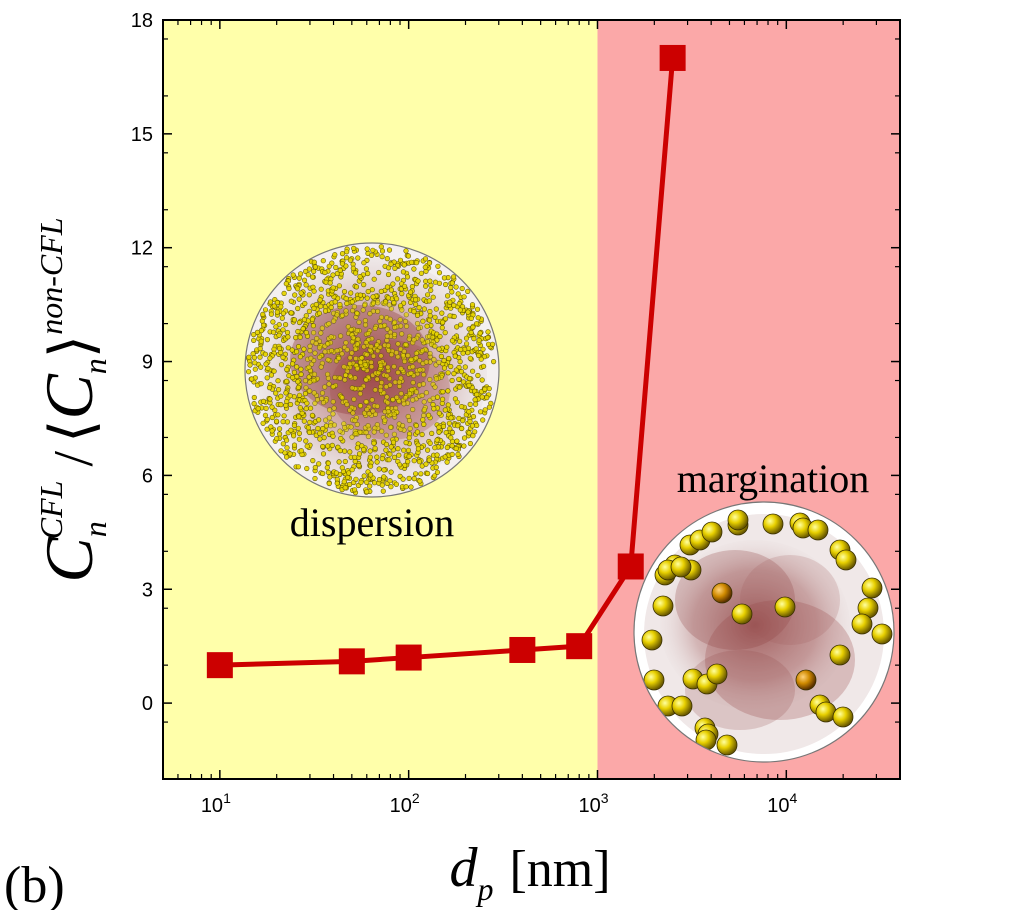 The width and height of the screenshot is (1024, 910). What do you see at coordinates (147, 476) in the screenshot?
I see `y-tick-label: 6` at bounding box center [147, 476].